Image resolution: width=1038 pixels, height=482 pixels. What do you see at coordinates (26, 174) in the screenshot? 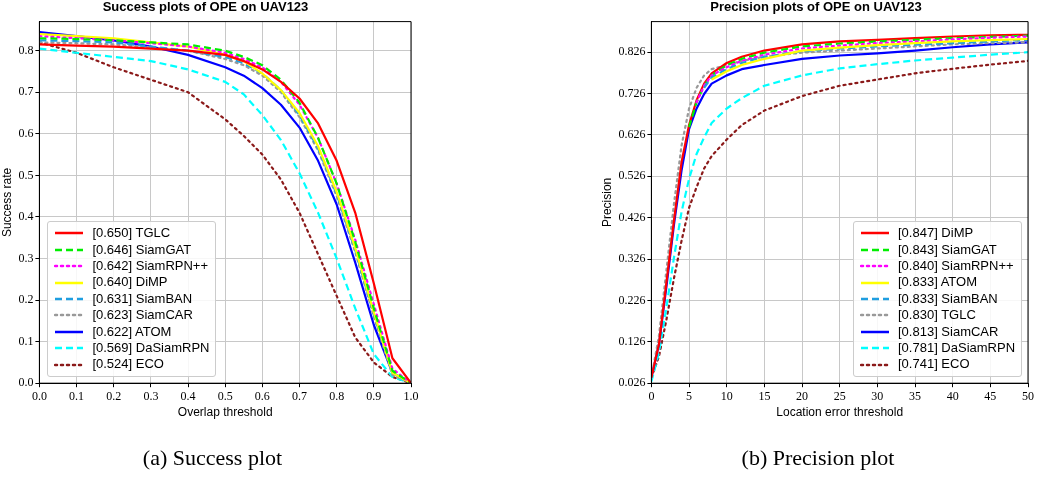
I see `y-tick-label: 0.5` at bounding box center [26, 174].